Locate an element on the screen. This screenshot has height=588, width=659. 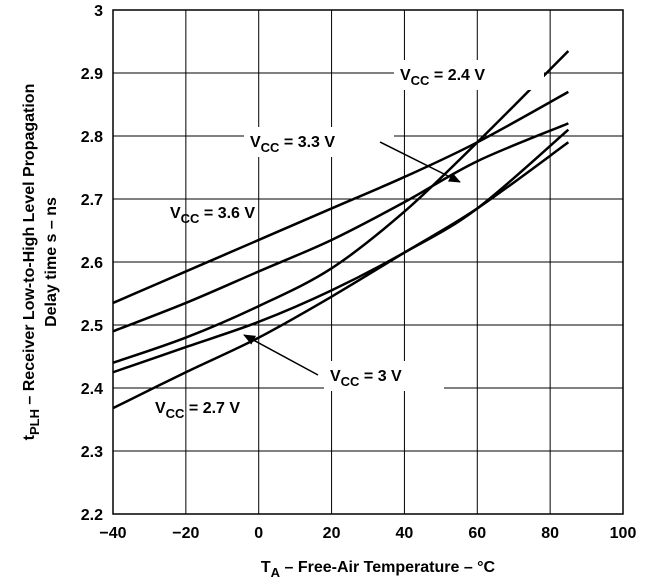
series-label: VCC = 2.4 V is located at coordinates (442, 77).